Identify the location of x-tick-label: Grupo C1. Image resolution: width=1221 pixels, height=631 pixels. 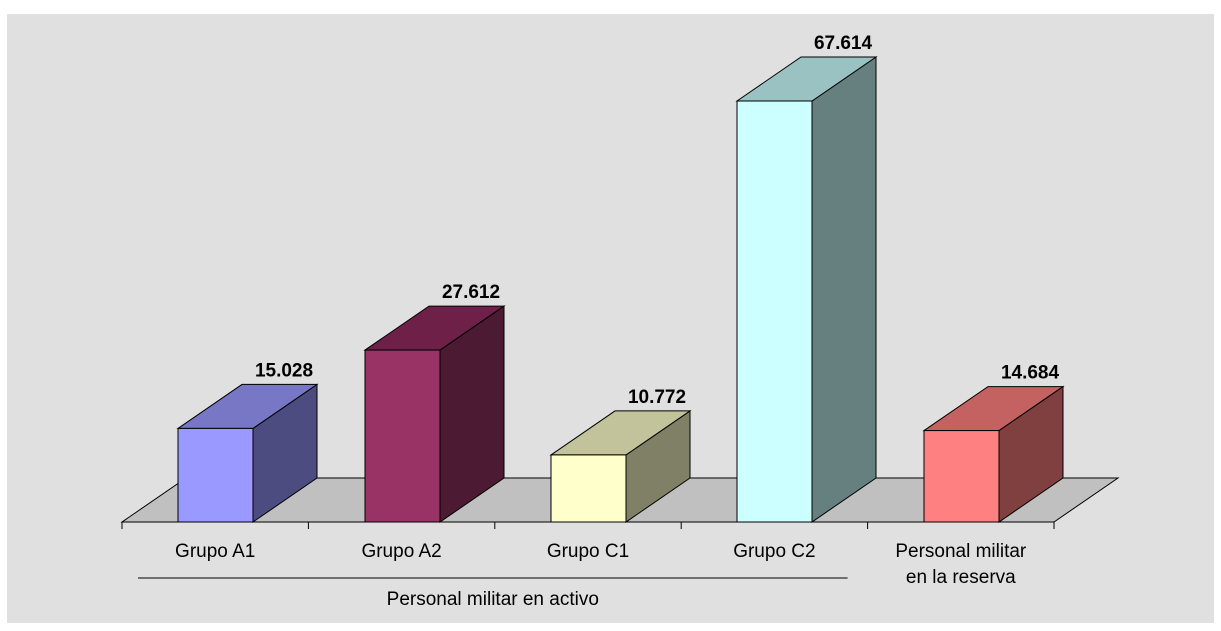
(588, 551).